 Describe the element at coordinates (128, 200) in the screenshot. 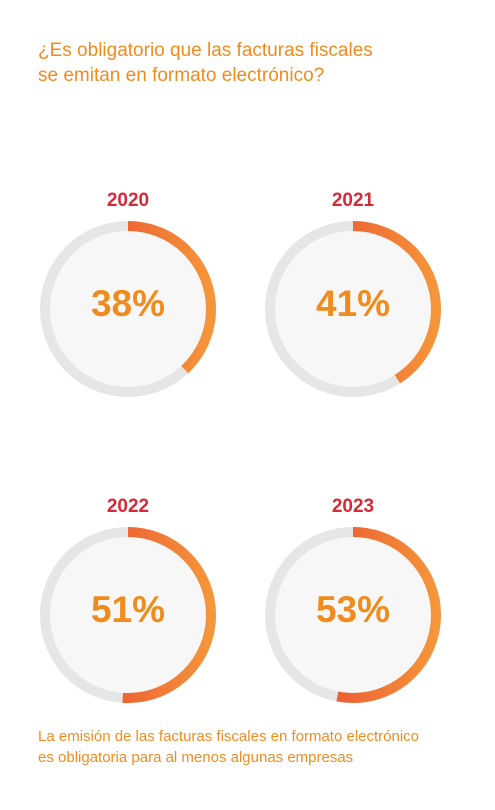

I see `year-label: 2020` at that location.